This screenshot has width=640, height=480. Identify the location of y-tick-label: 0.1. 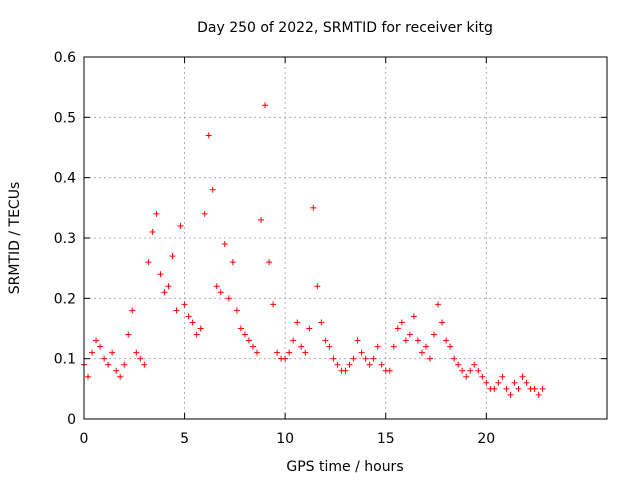
(65, 360).